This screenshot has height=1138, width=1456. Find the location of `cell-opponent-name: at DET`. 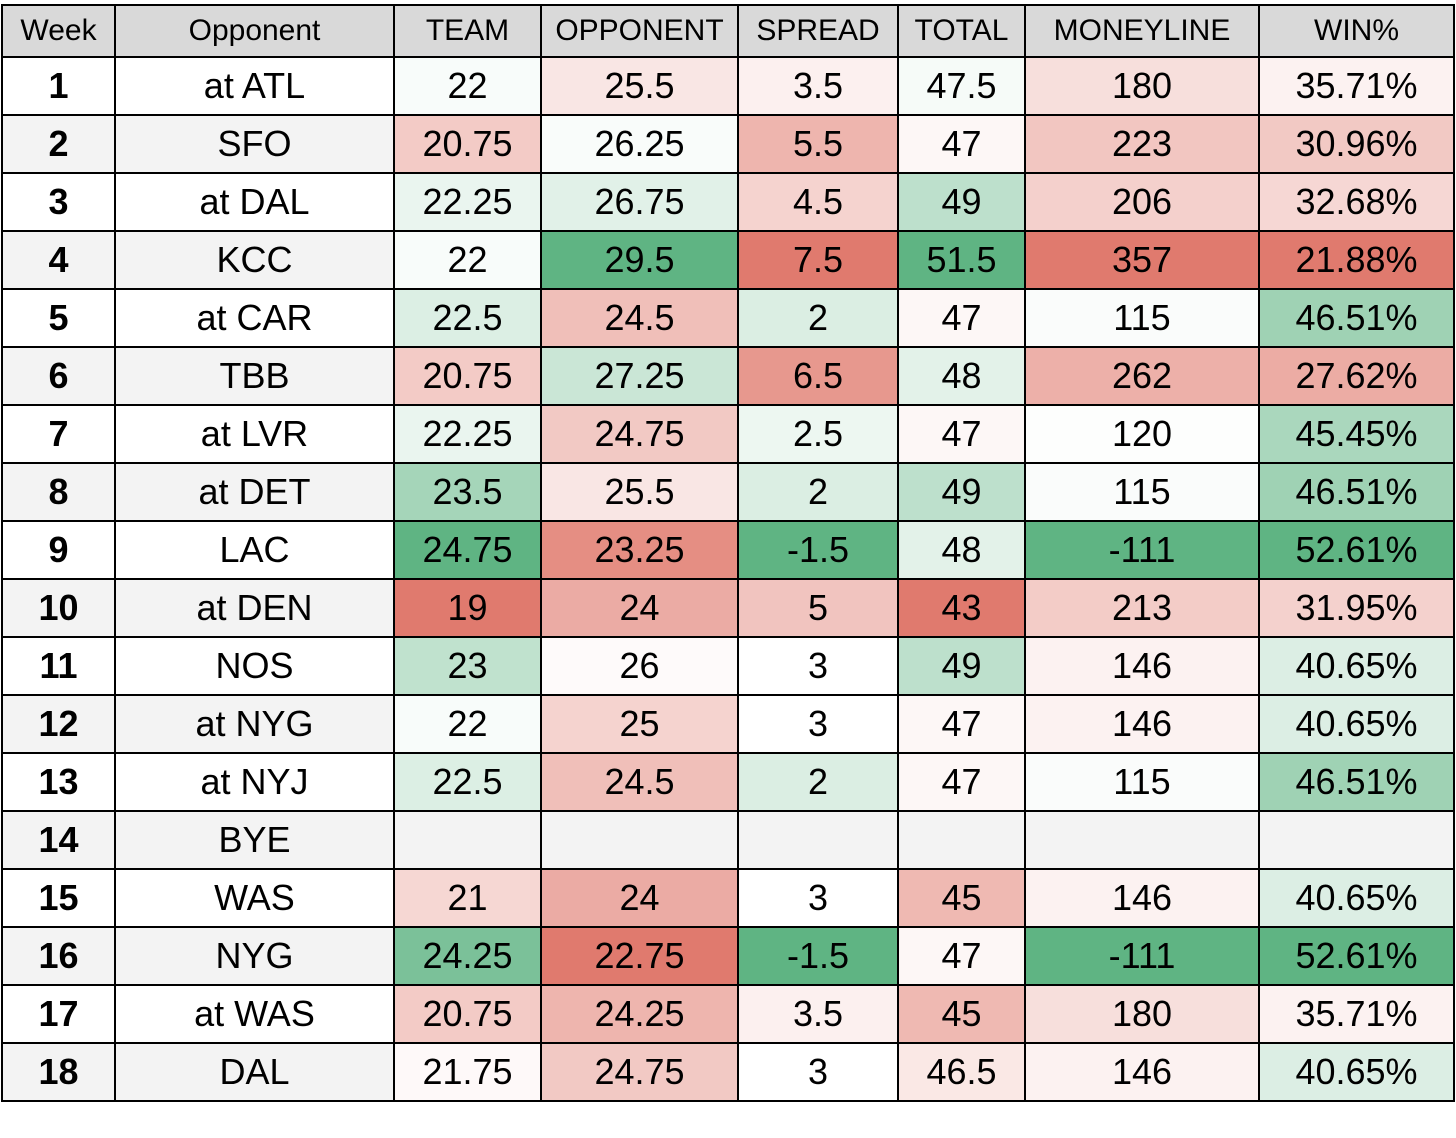

cell-opponent-name: at DET is located at coordinates (254, 492).